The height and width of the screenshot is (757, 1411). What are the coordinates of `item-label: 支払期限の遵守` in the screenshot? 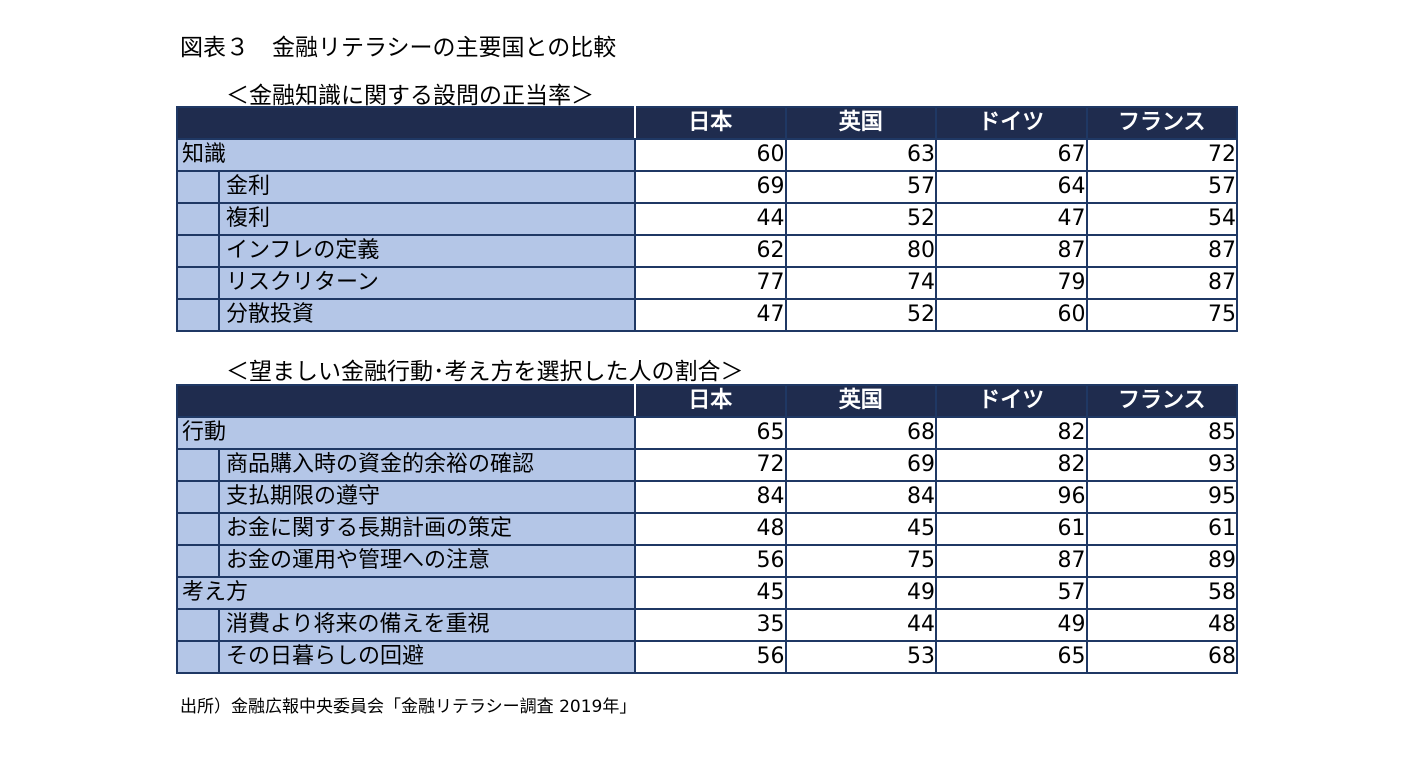 It's located at (406, 497).